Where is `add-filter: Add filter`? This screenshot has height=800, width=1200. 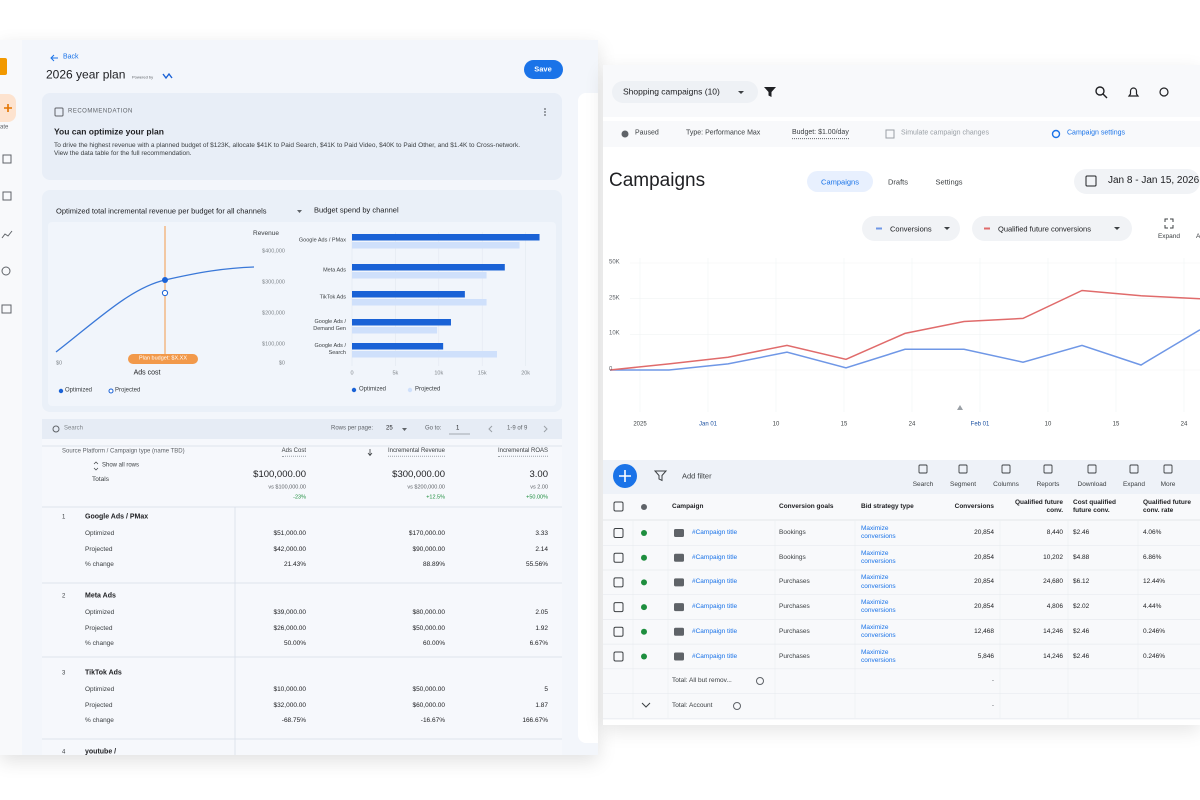 add-filter: Add filter is located at coordinates (697, 476).